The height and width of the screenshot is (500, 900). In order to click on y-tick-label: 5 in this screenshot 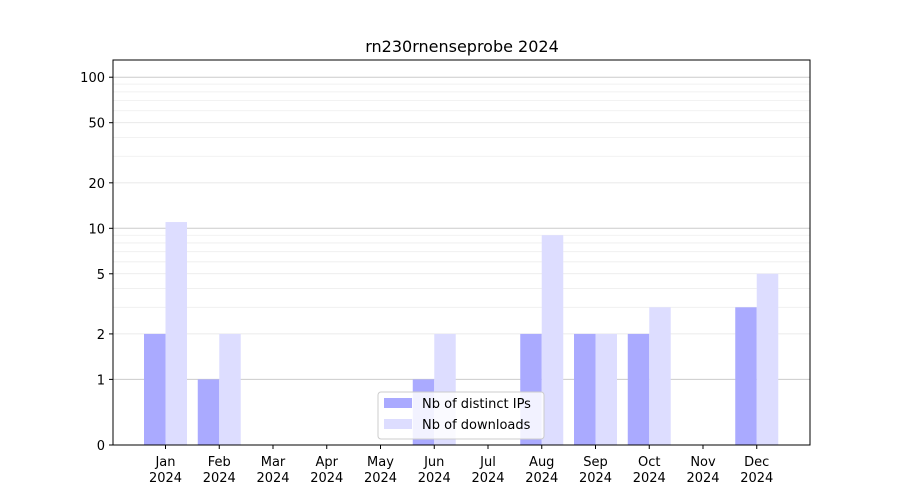, I will do `click(101, 275)`.